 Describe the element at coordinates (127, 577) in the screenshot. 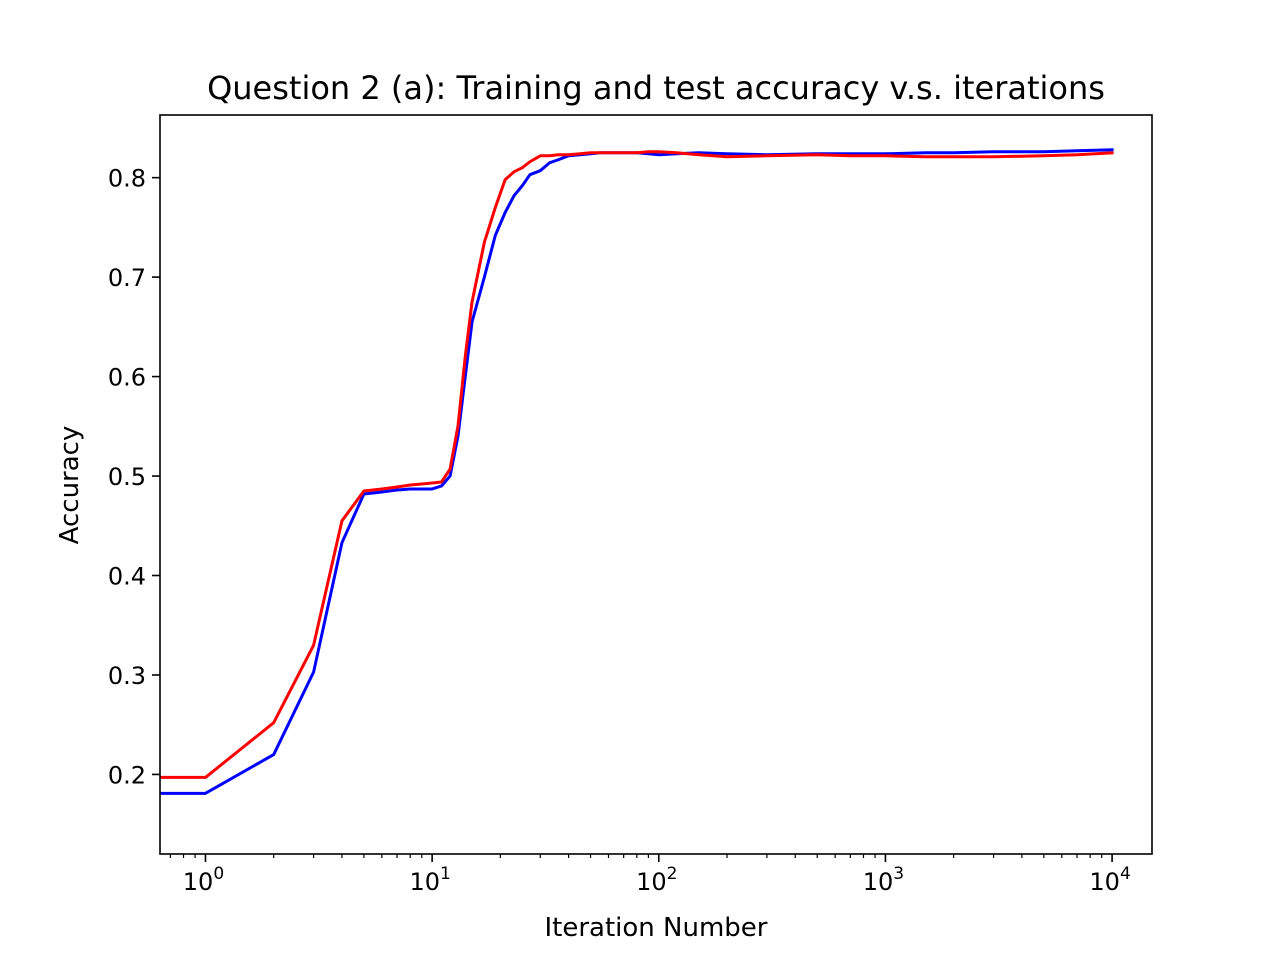

I see `y-tick-label: 0.4` at that location.